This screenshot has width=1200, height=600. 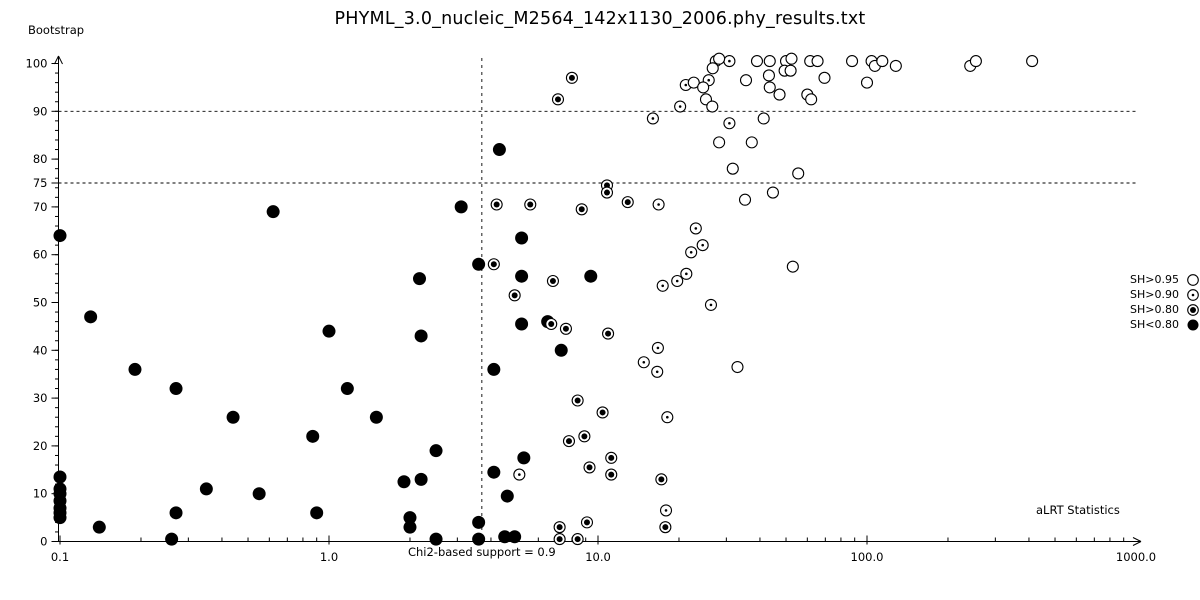 What do you see at coordinates (37, 64) in the screenshot?
I see `y-tick-label: 100` at bounding box center [37, 64].